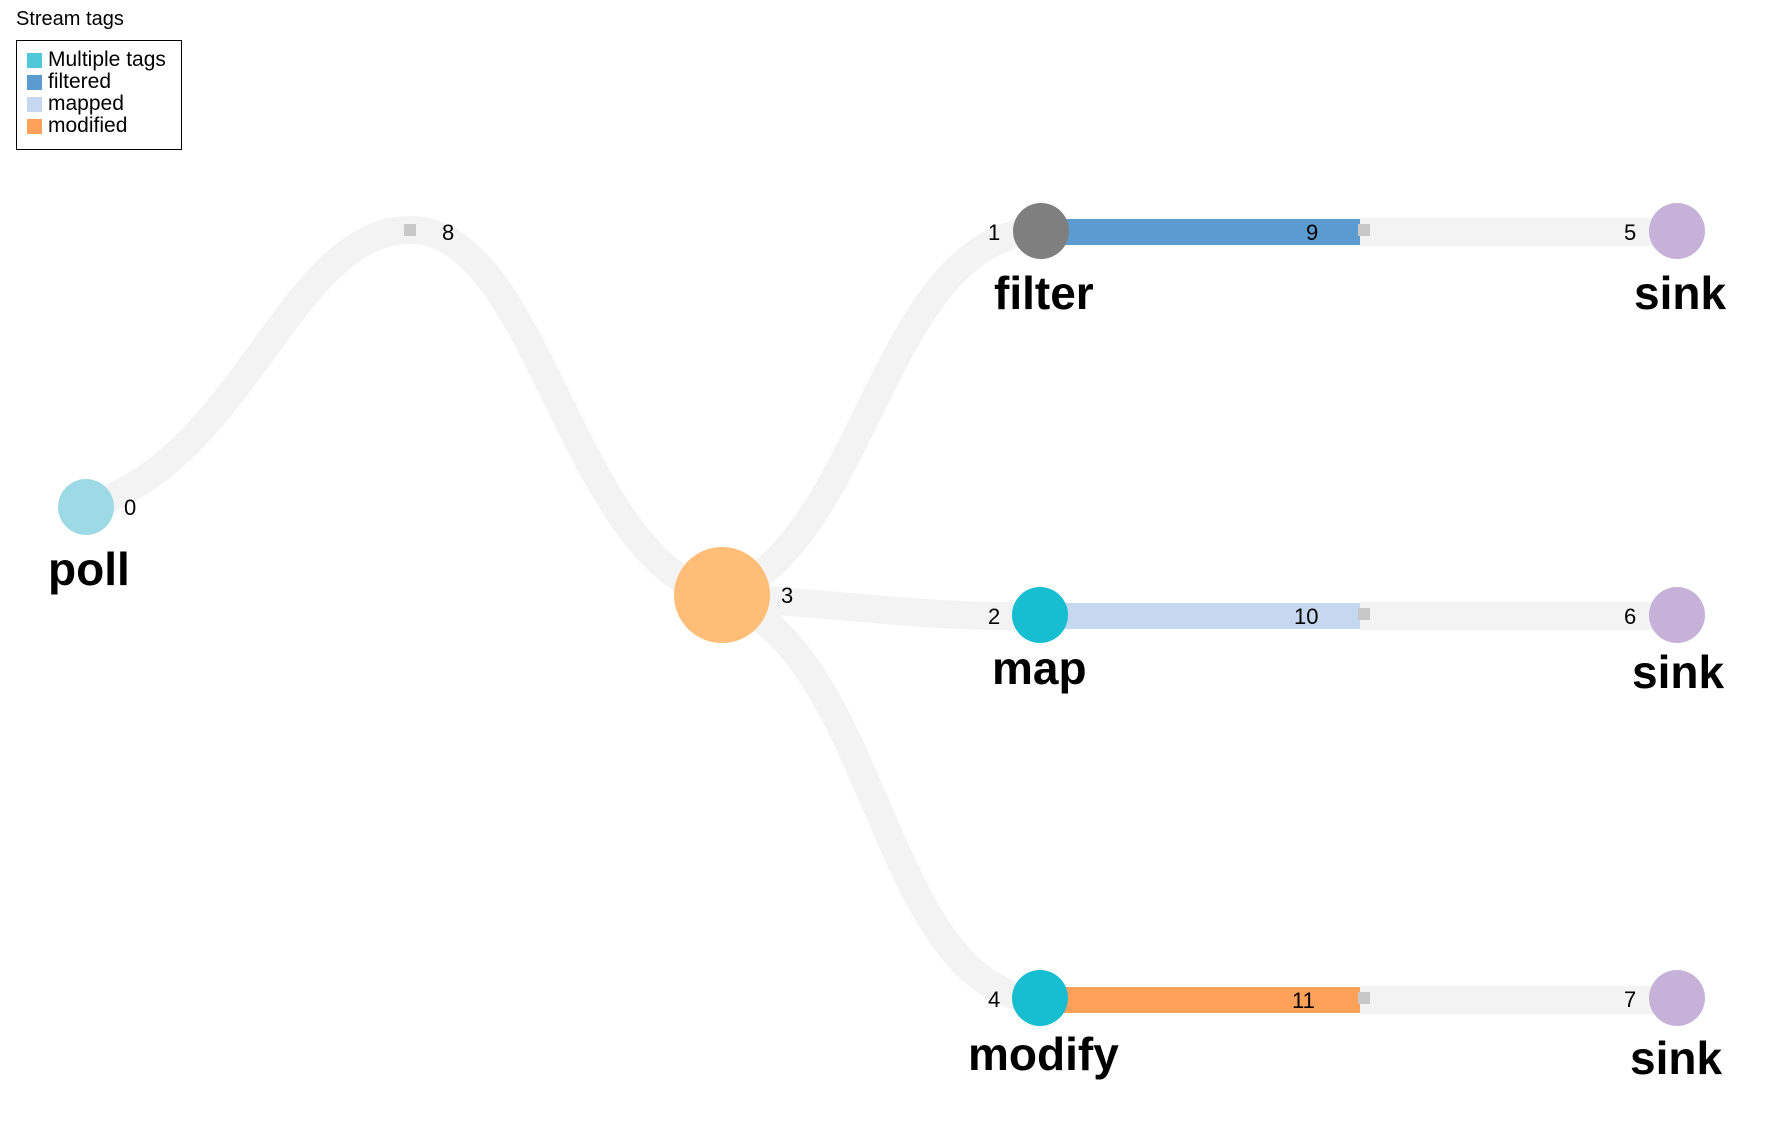 This screenshot has width=1791, height=1139. Describe the element at coordinates (1312, 232) in the screenshot. I see `link-id-label: 9` at that location.